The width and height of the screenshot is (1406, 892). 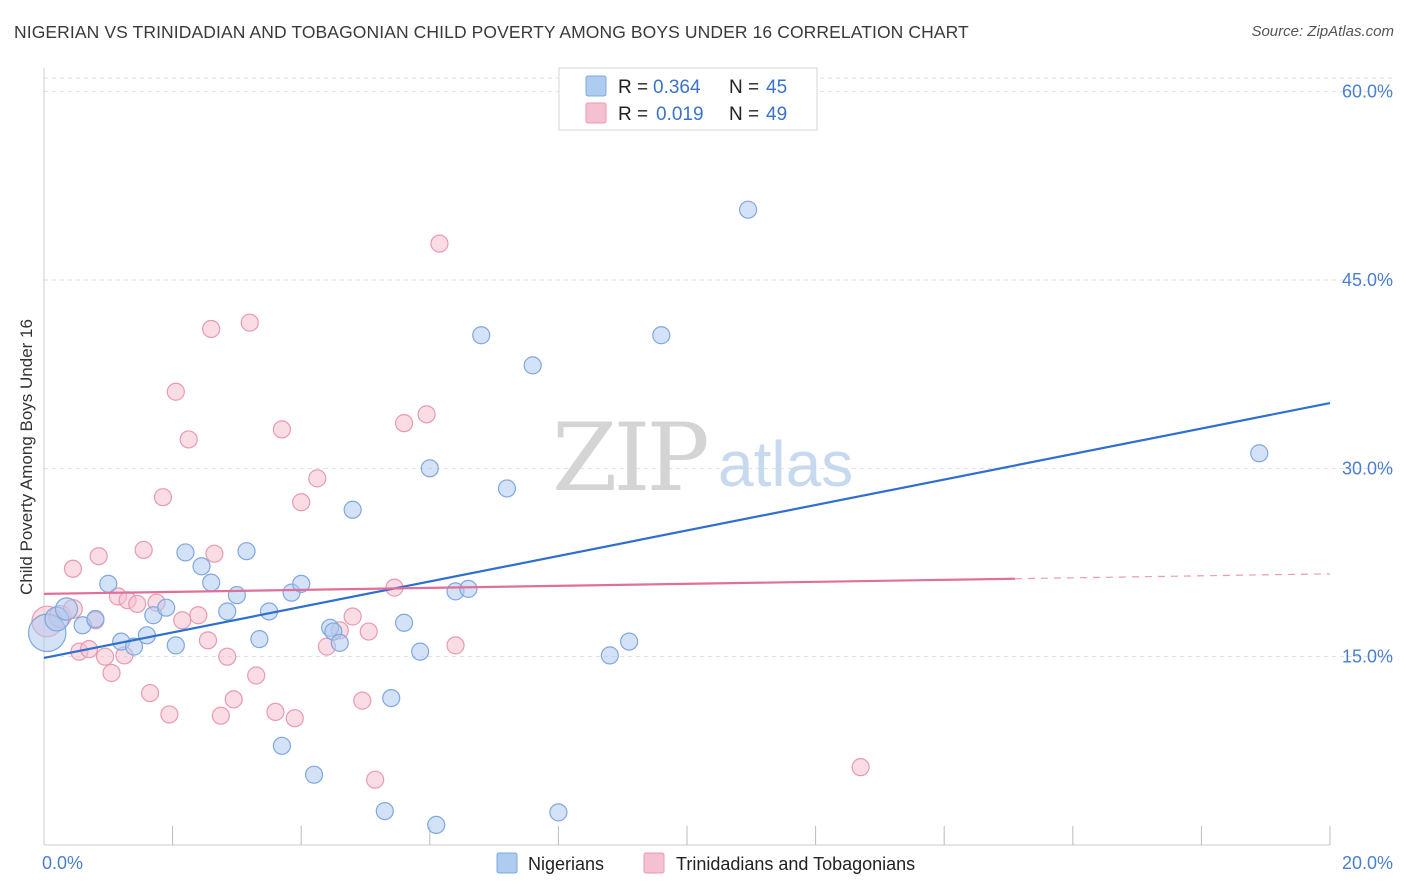 I want to click on trend-line-trinidadians-extrapolated, so click(x=1172, y=576).